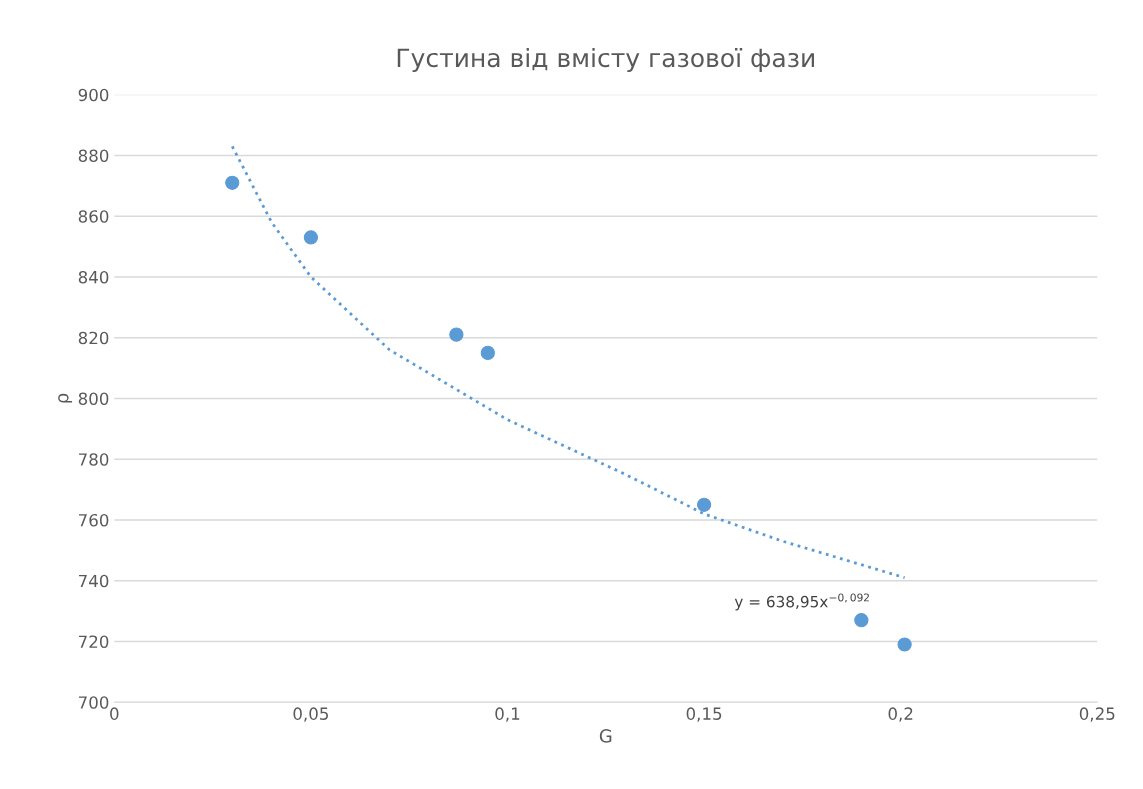 This screenshot has height=789, width=1143. What do you see at coordinates (801, 602) in the screenshot?
I see `annotation: y = 638,95x$^{−0,092}$` at bounding box center [801, 602].